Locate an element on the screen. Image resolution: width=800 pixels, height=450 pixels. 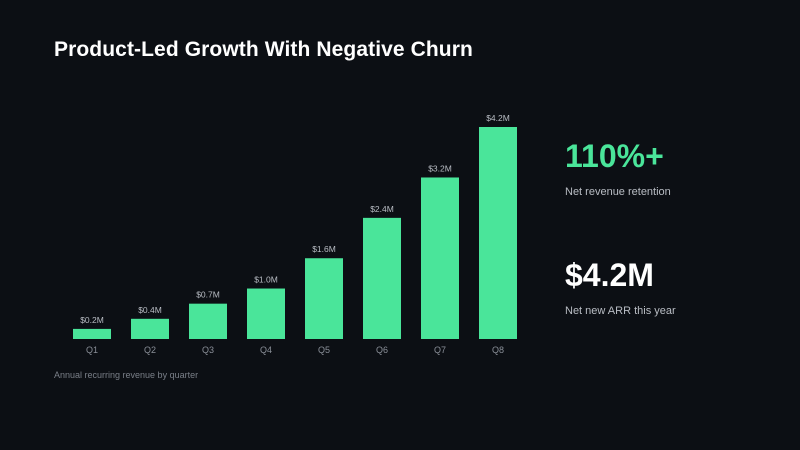
x-tick-label: Q5 is located at coordinates (324, 350).